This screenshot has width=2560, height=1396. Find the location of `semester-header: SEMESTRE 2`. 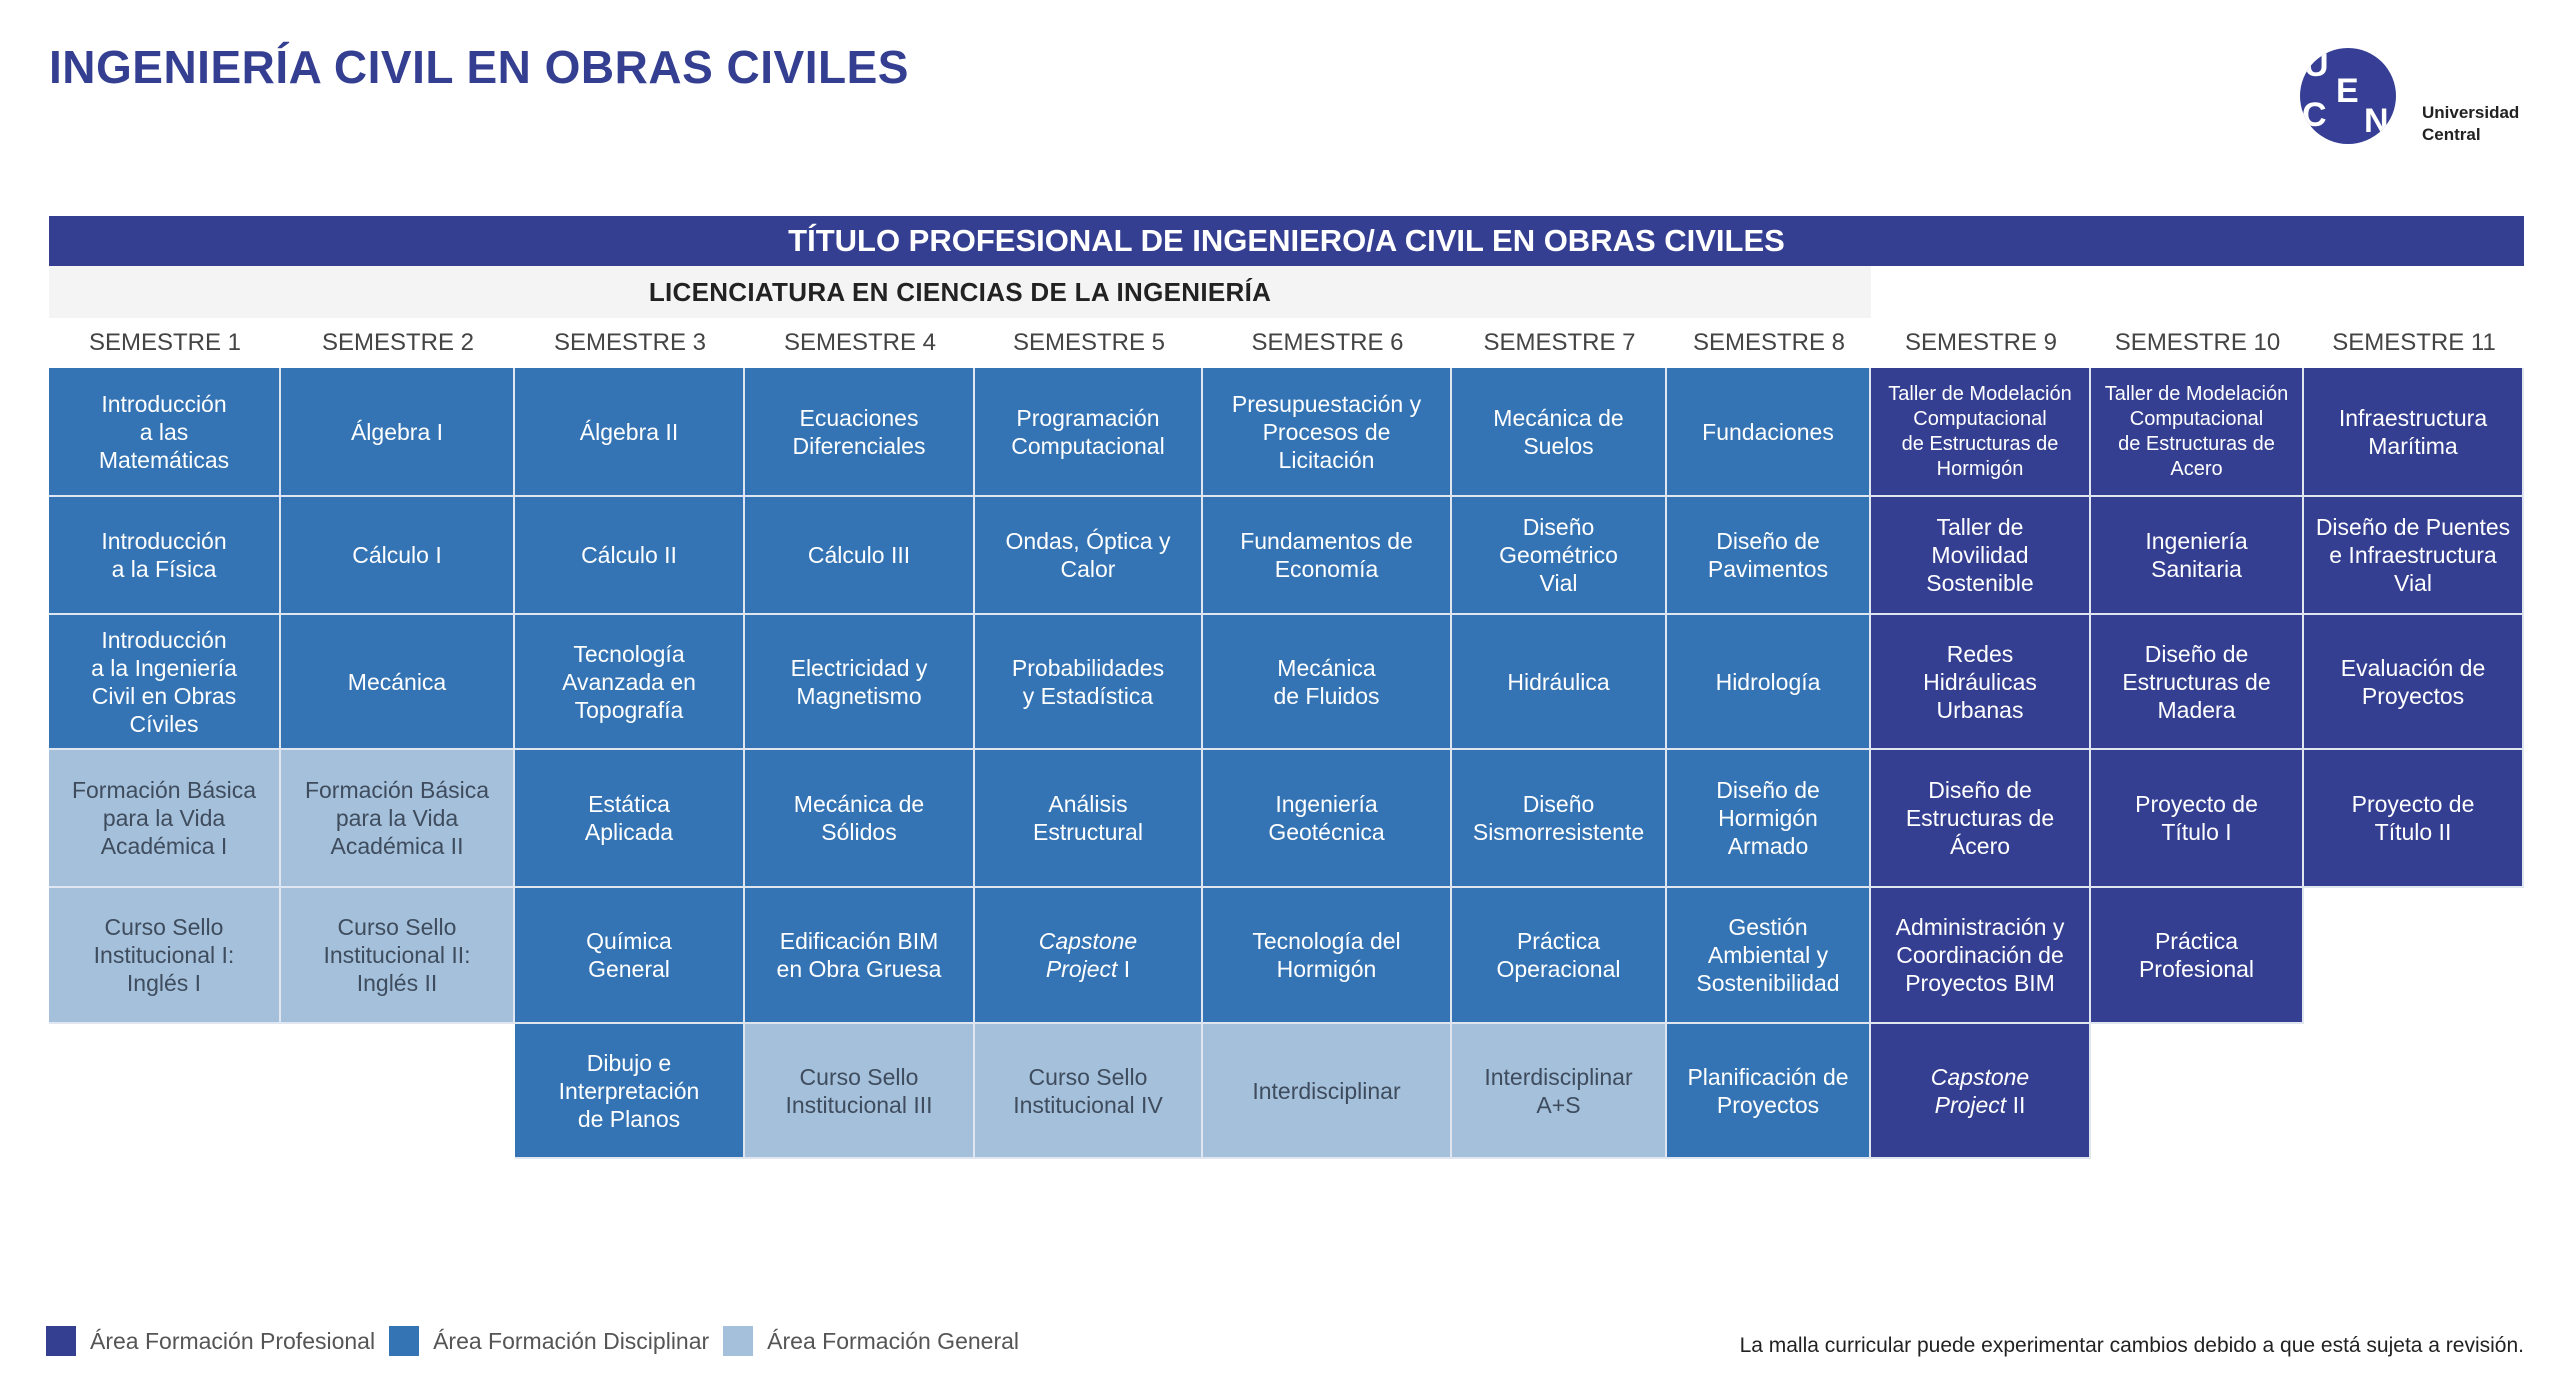

semester-header: SEMESTRE 2 is located at coordinates (398, 342).